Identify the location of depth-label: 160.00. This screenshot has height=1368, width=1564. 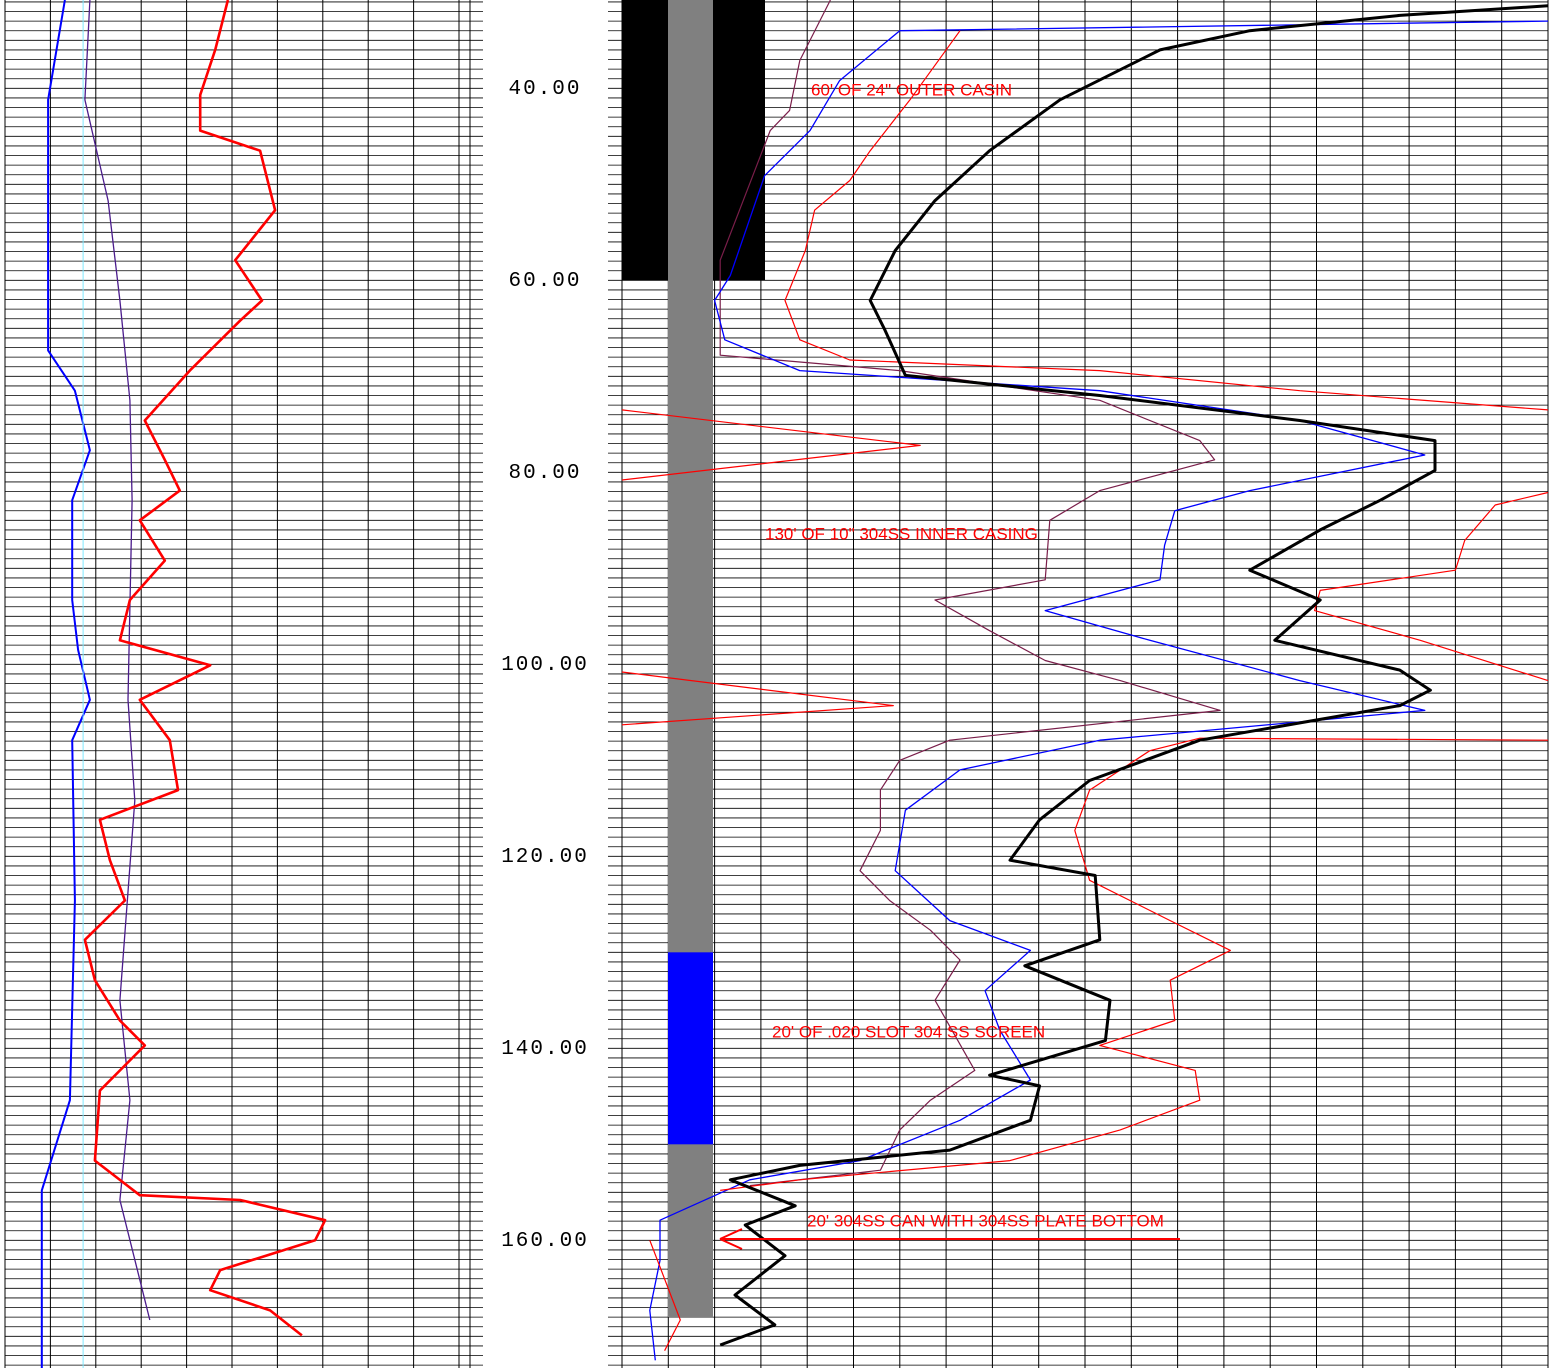
(545, 1241).